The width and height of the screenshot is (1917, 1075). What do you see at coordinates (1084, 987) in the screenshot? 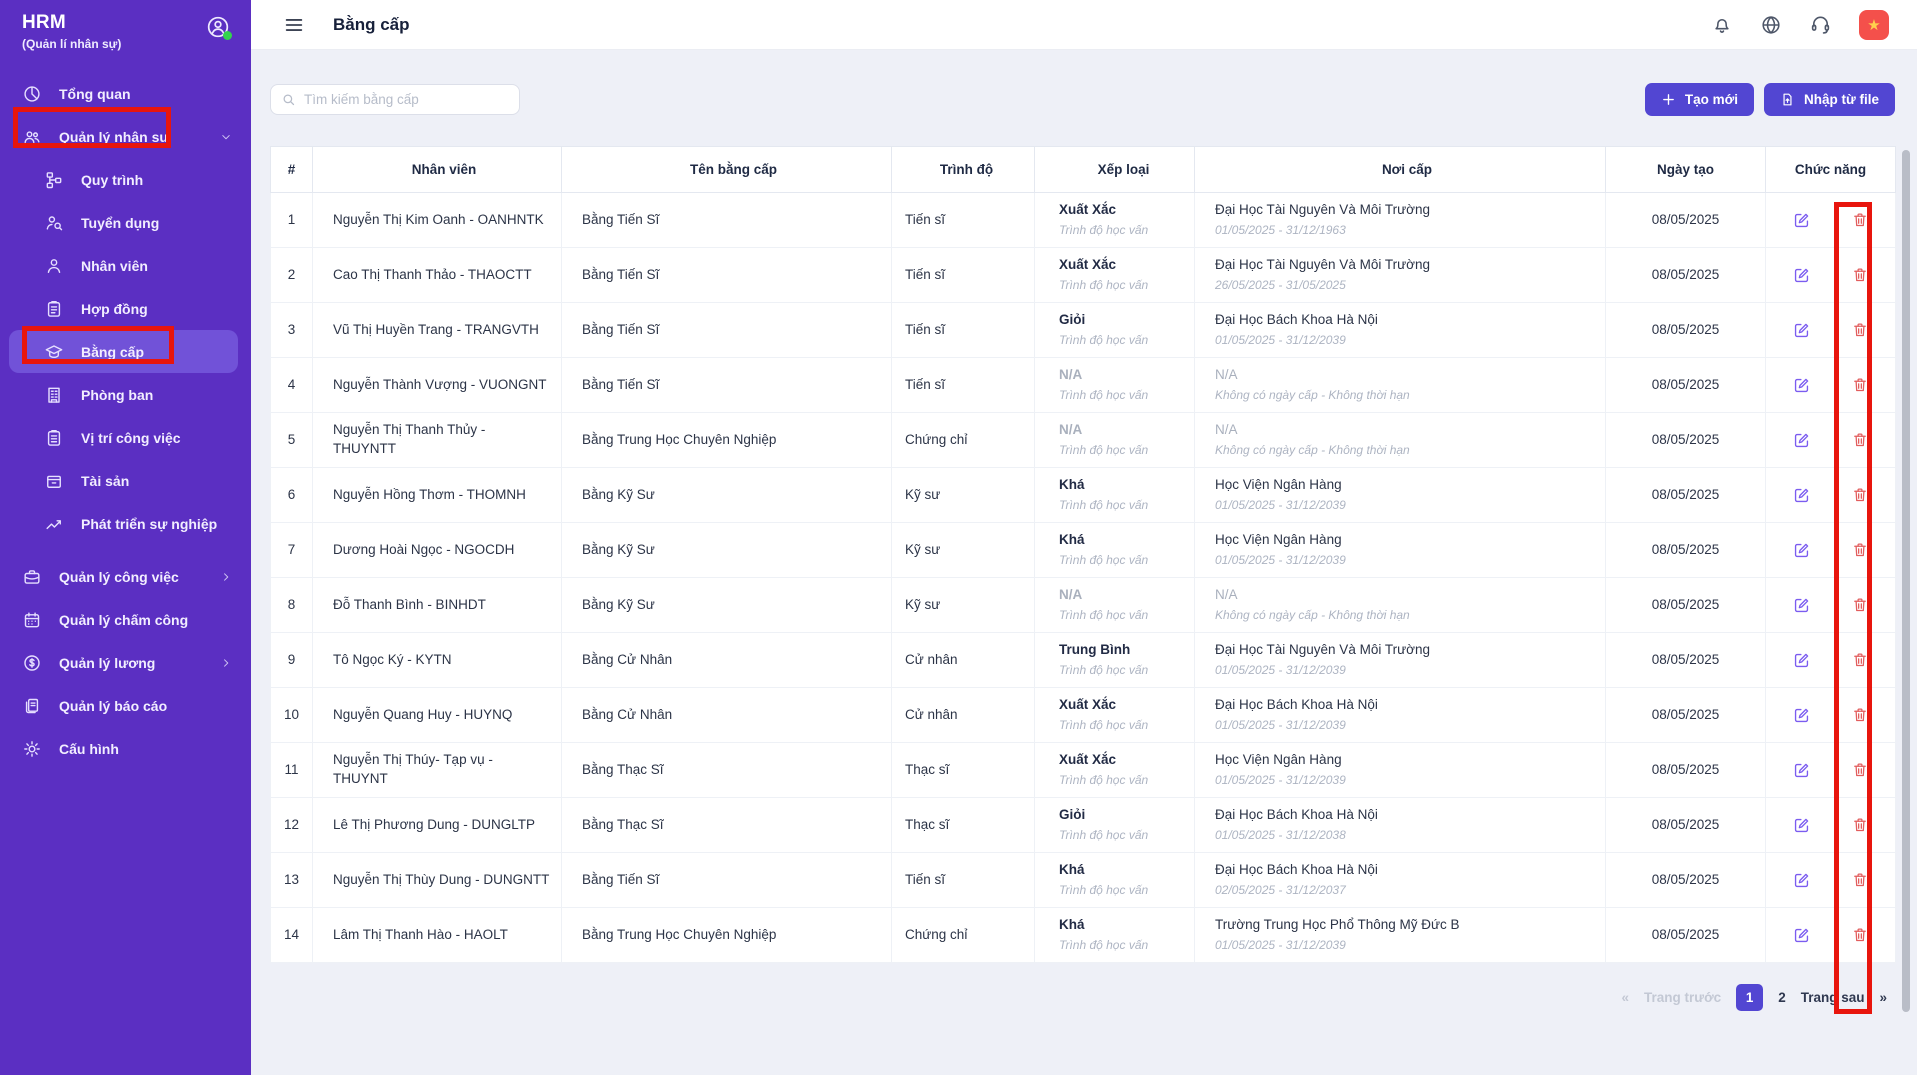
I see `pagination: « Trang trước 1 2 Trang sau »` at bounding box center [1084, 987].